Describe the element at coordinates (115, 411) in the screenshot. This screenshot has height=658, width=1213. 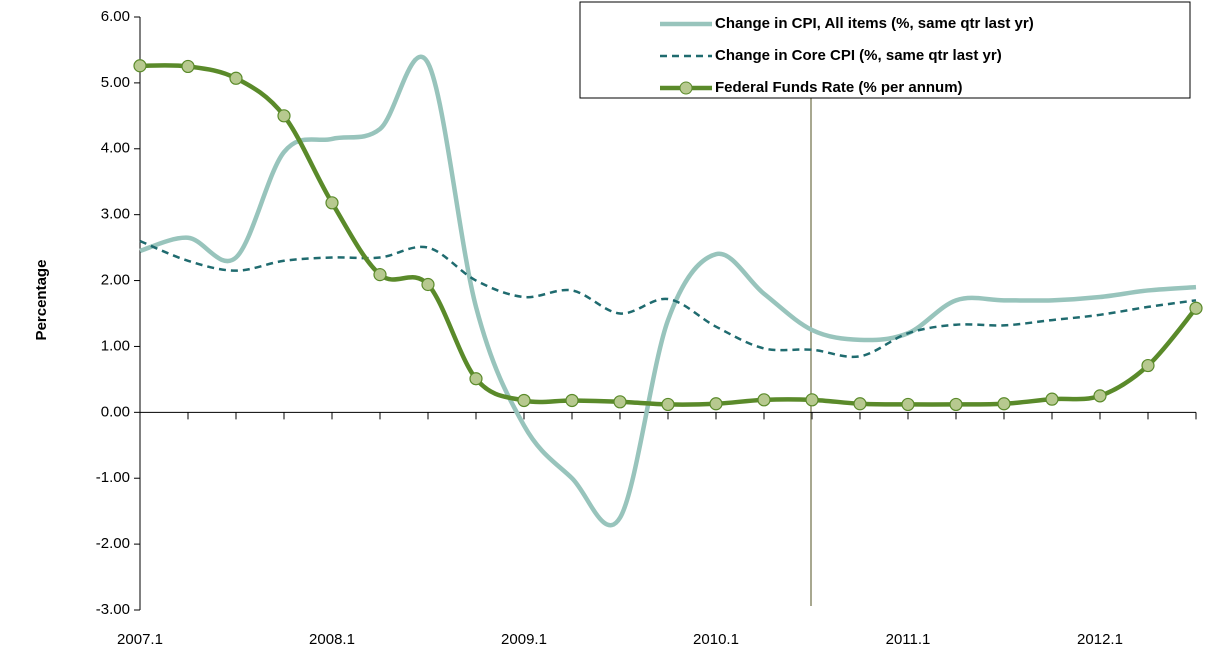
I see `y-tick-label: 0.00` at that location.